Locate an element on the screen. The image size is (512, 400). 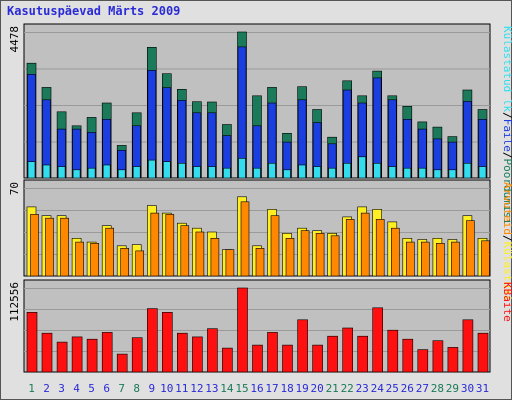
bar-külastatud-lk-day-11 is located at coordinates (182, 171).